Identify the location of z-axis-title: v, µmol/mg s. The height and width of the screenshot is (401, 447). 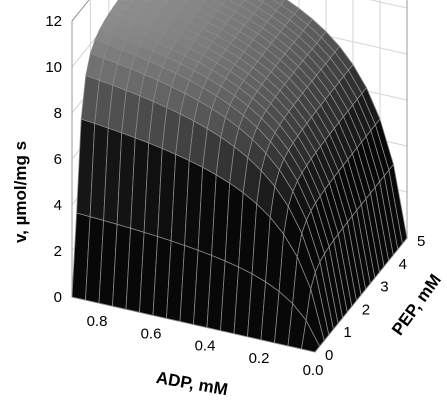
(20, 192).